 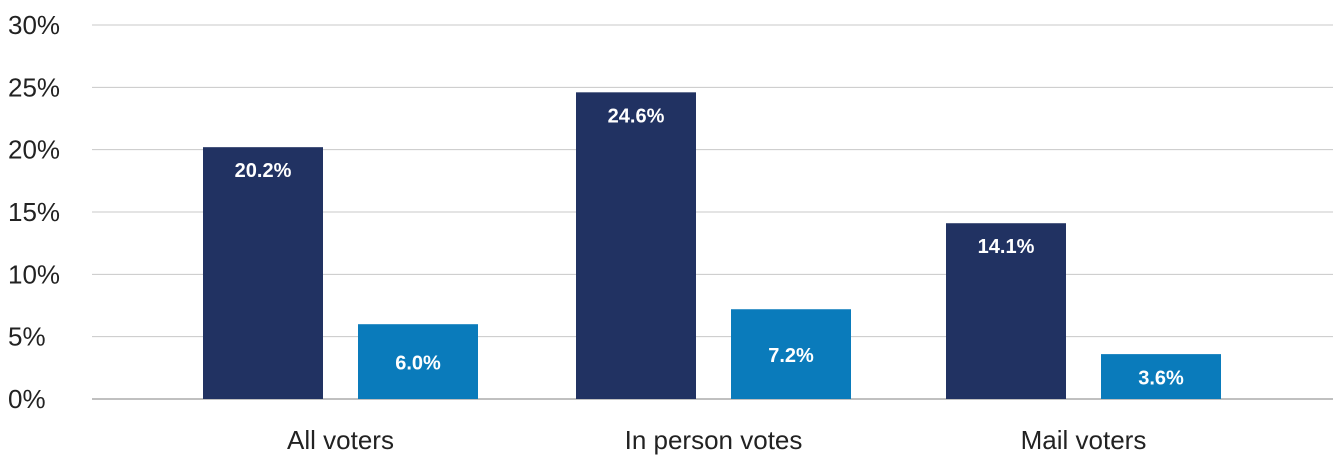 I want to click on bar-value-label: 20.2%, so click(x=263, y=171).